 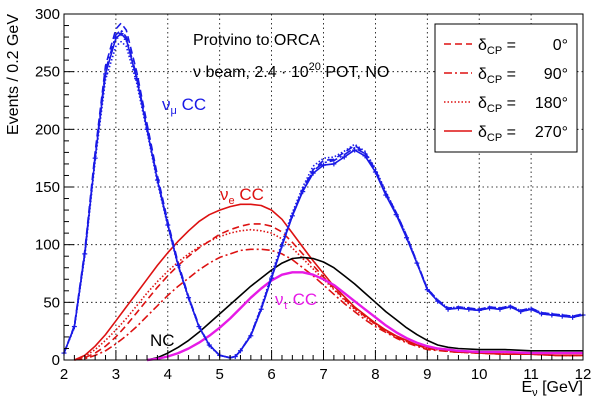 What do you see at coordinates (51, 302) in the screenshot?
I see `y-tick-label: 50` at bounding box center [51, 302].